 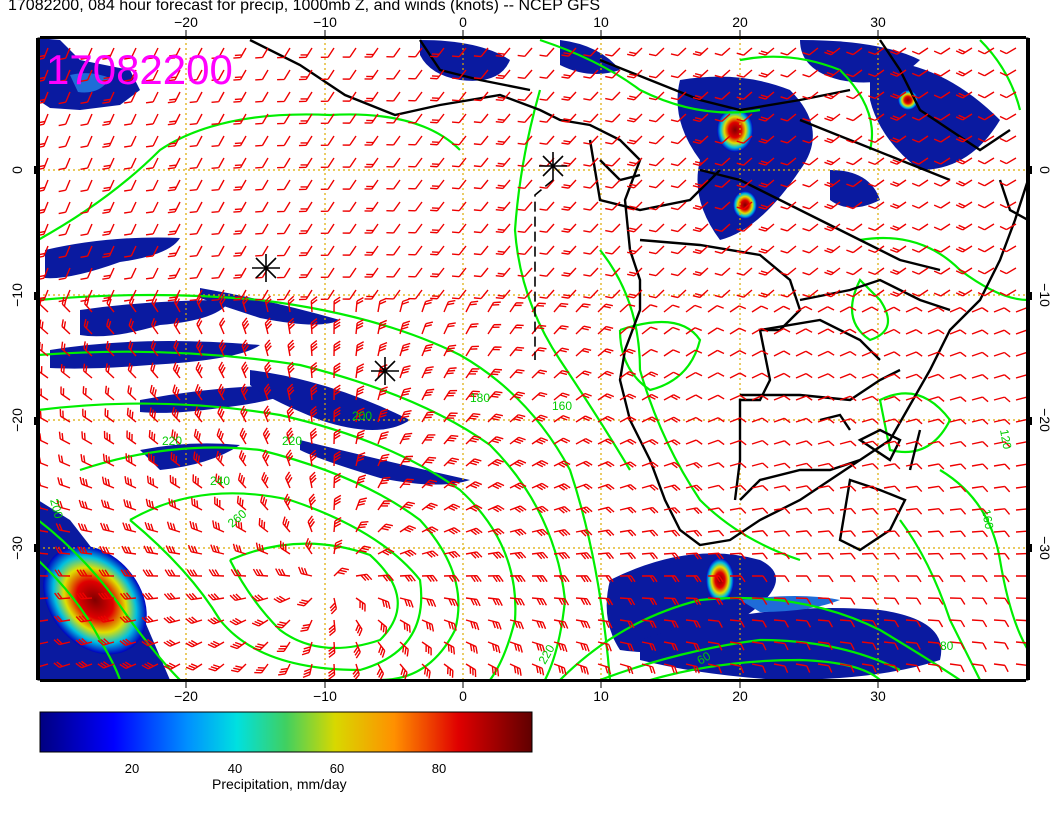 I want to click on lat-label: −10, so click(x=1045, y=295).